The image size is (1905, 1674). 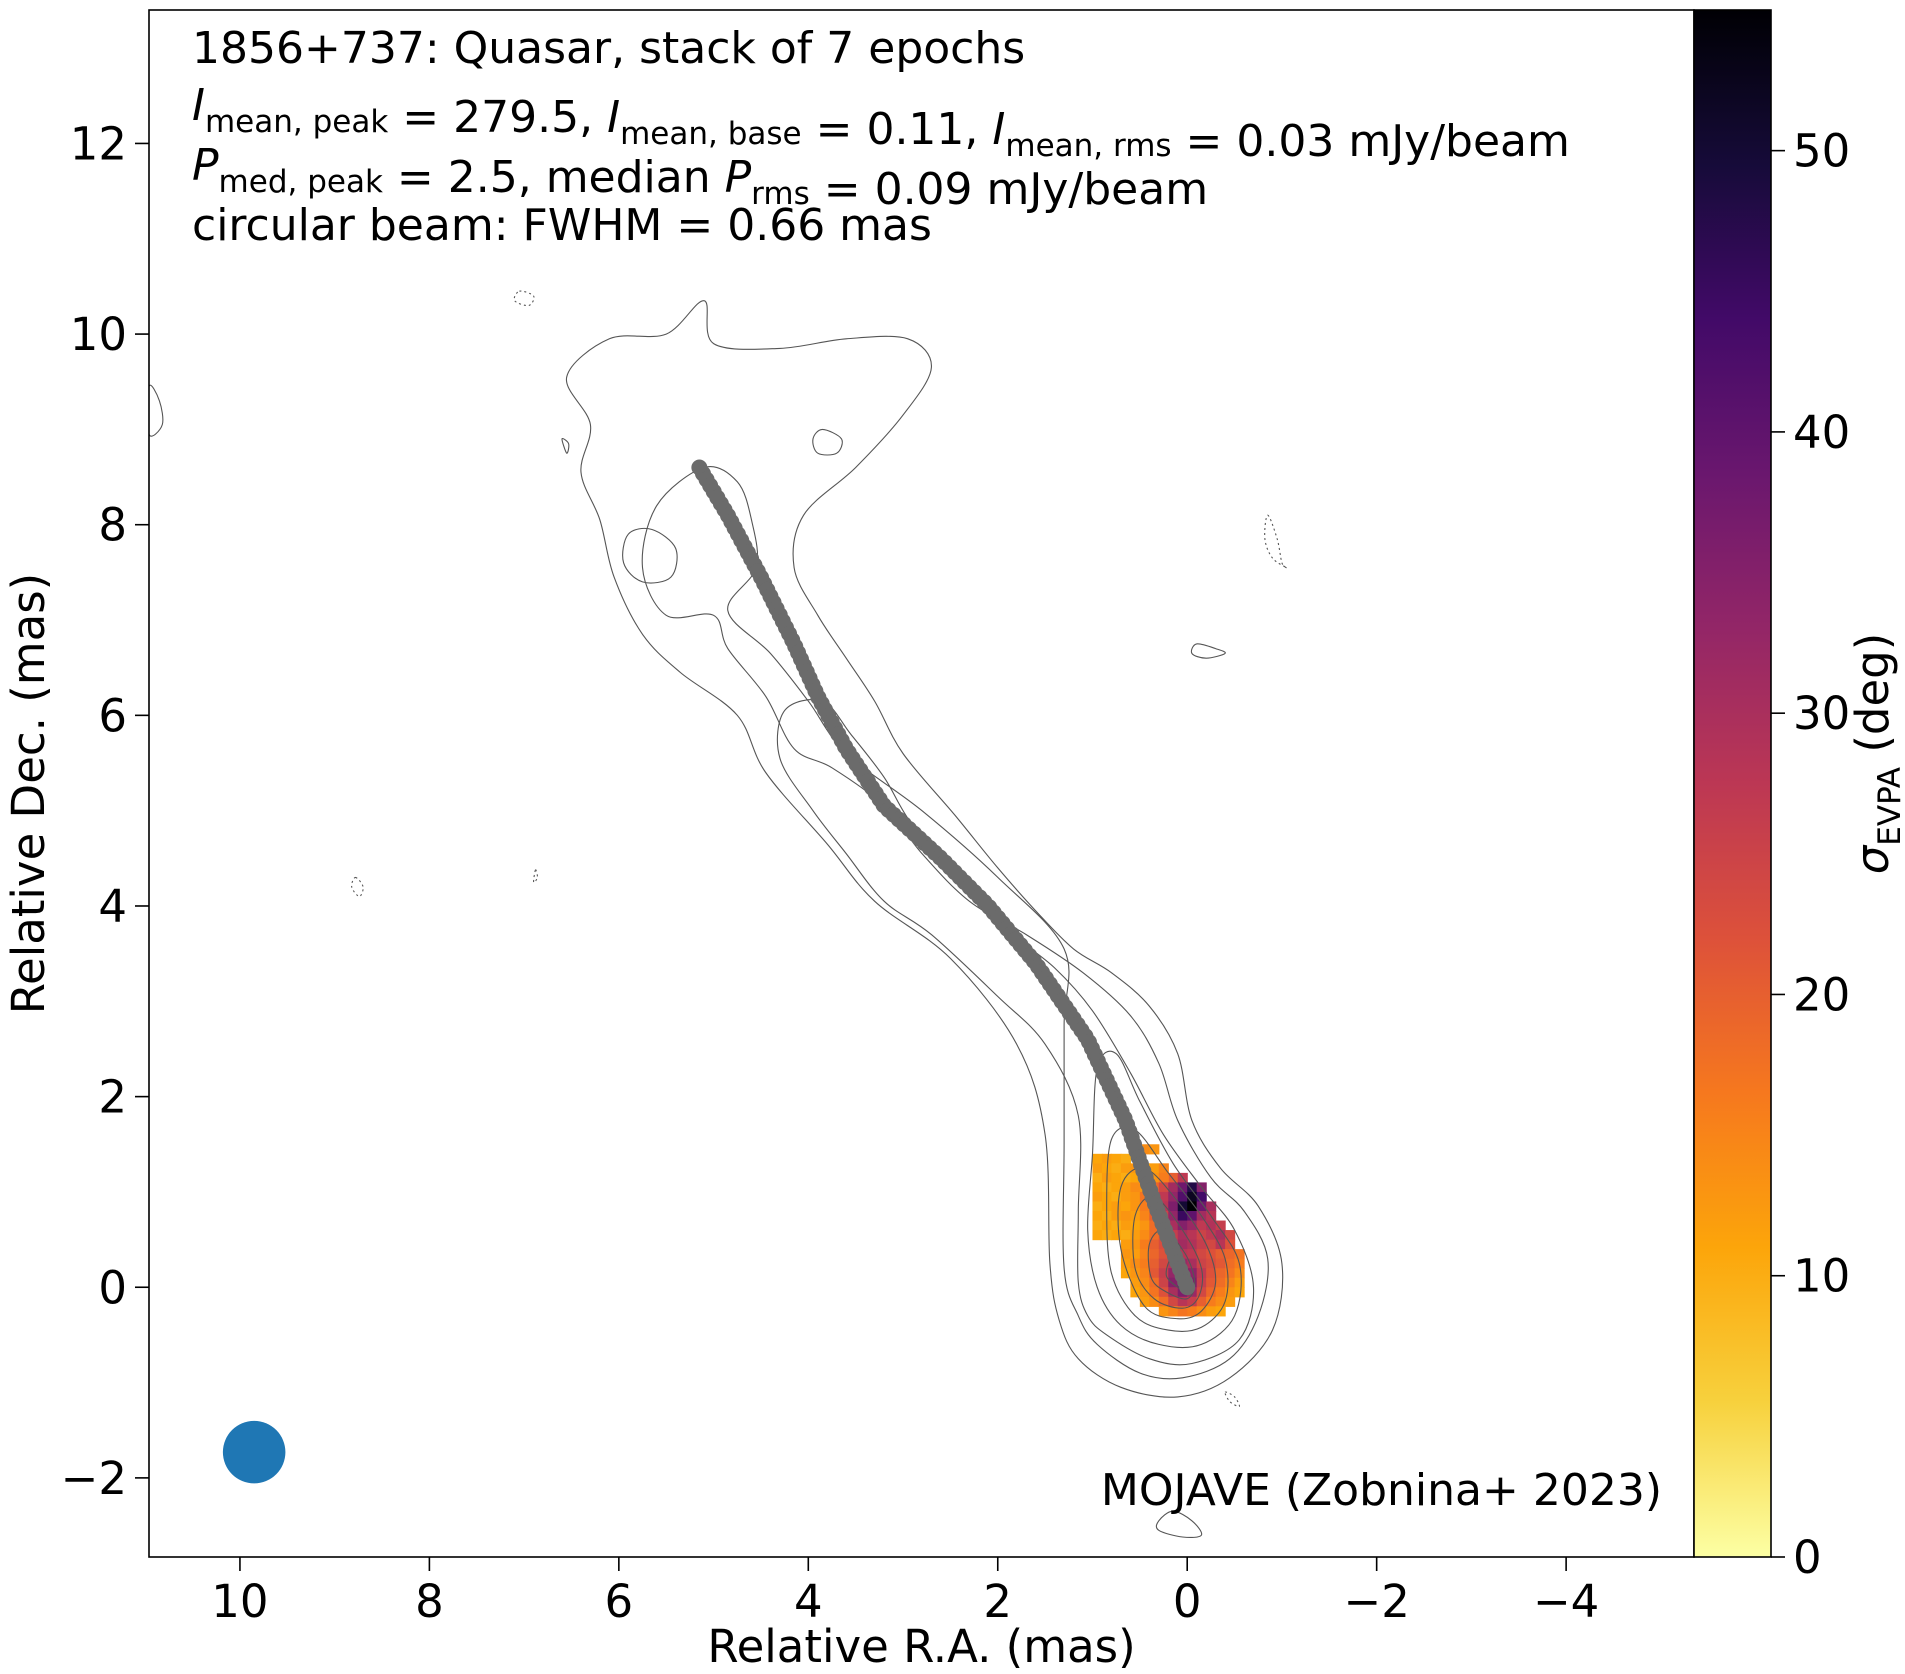 What do you see at coordinates (619, 1601) in the screenshot?
I see `x-tick-label: 6` at bounding box center [619, 1601].